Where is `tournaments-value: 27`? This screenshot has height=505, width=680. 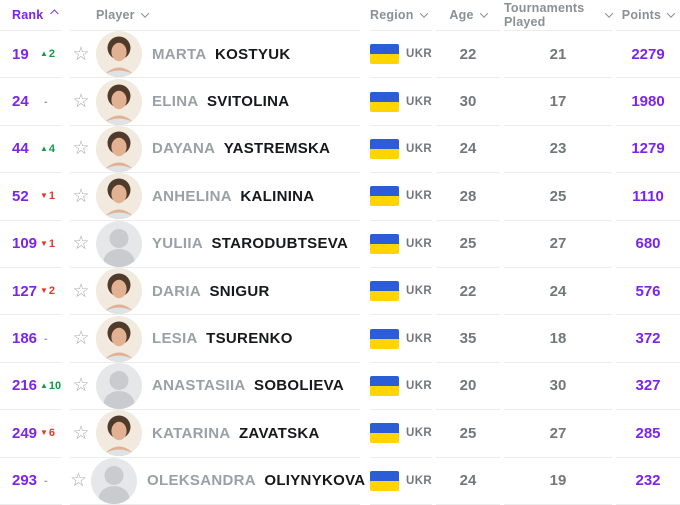
tournaments-value: 27 is located at coordinates (558, 244).